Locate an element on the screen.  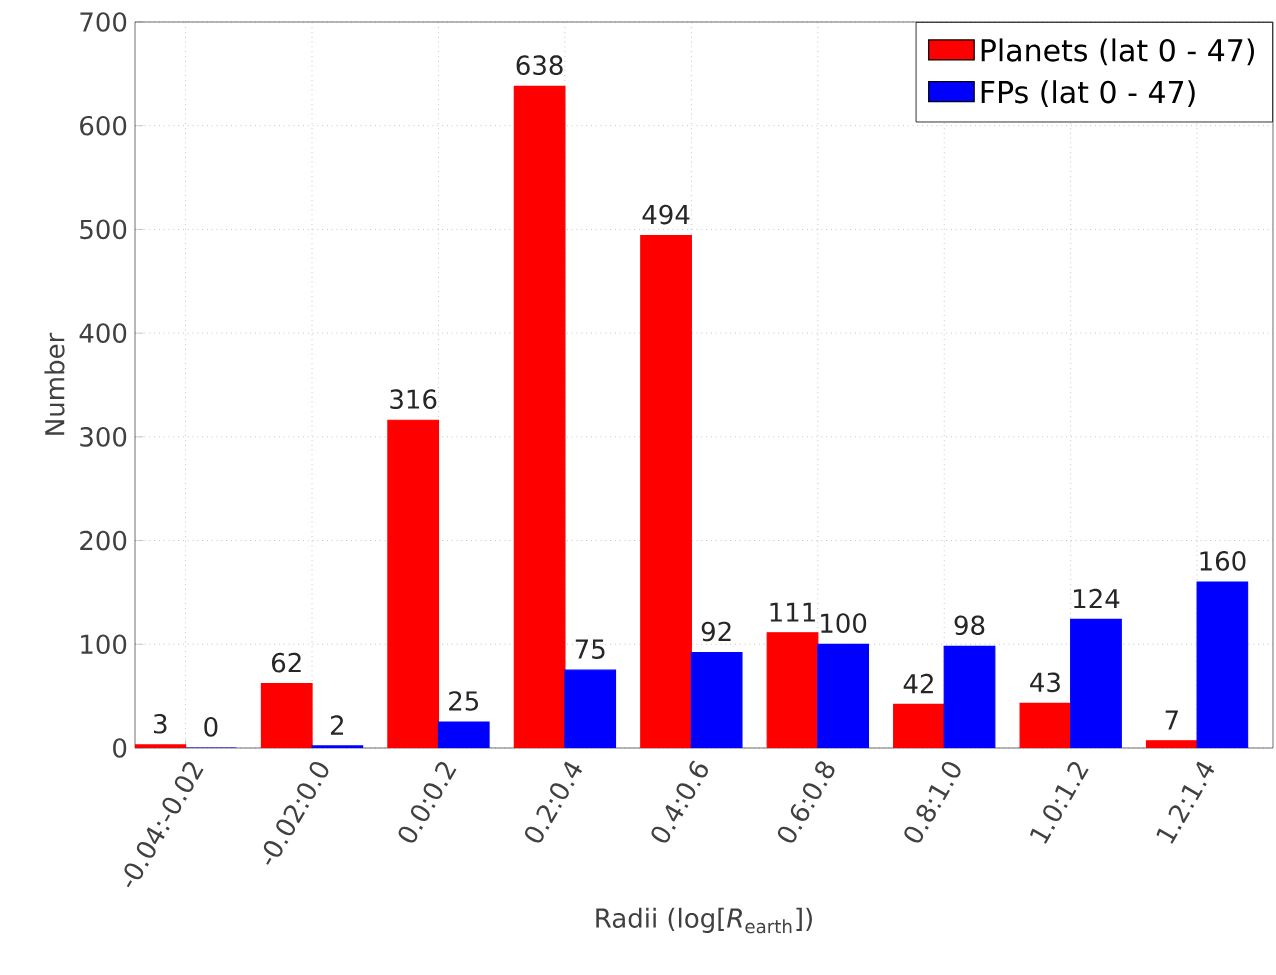
data-label: 62 is located at coordinates (286, 662).